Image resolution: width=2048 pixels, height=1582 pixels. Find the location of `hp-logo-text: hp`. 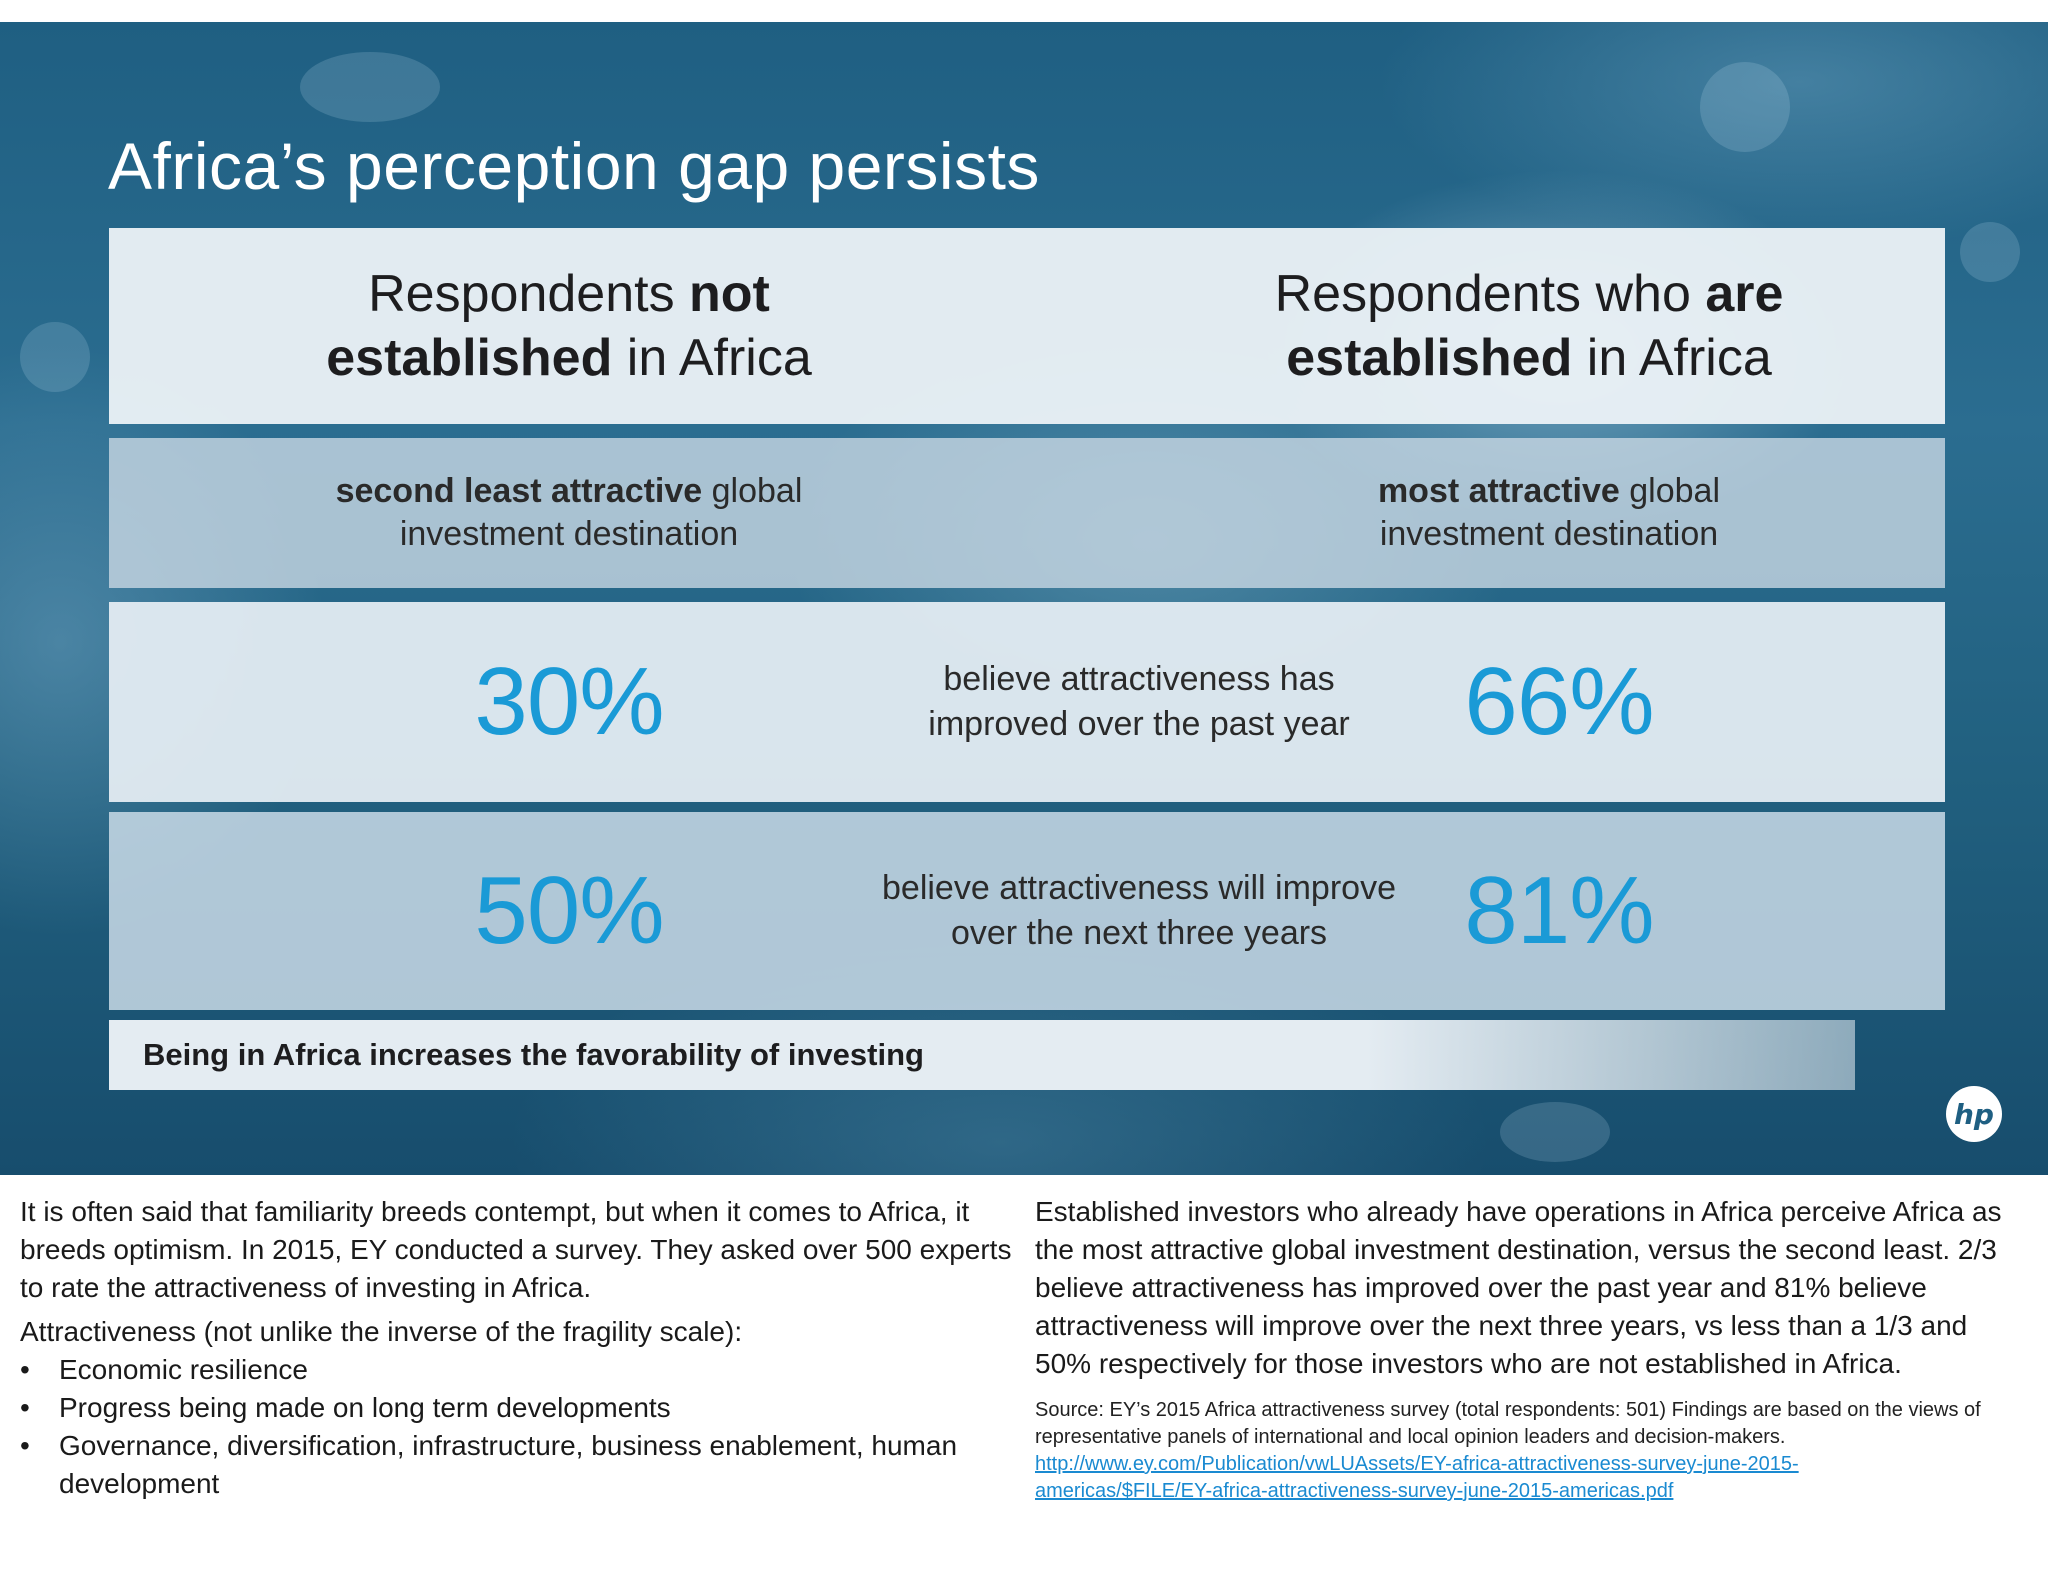

hp-logo-text: hp is located at coordinates (1974, 1114).